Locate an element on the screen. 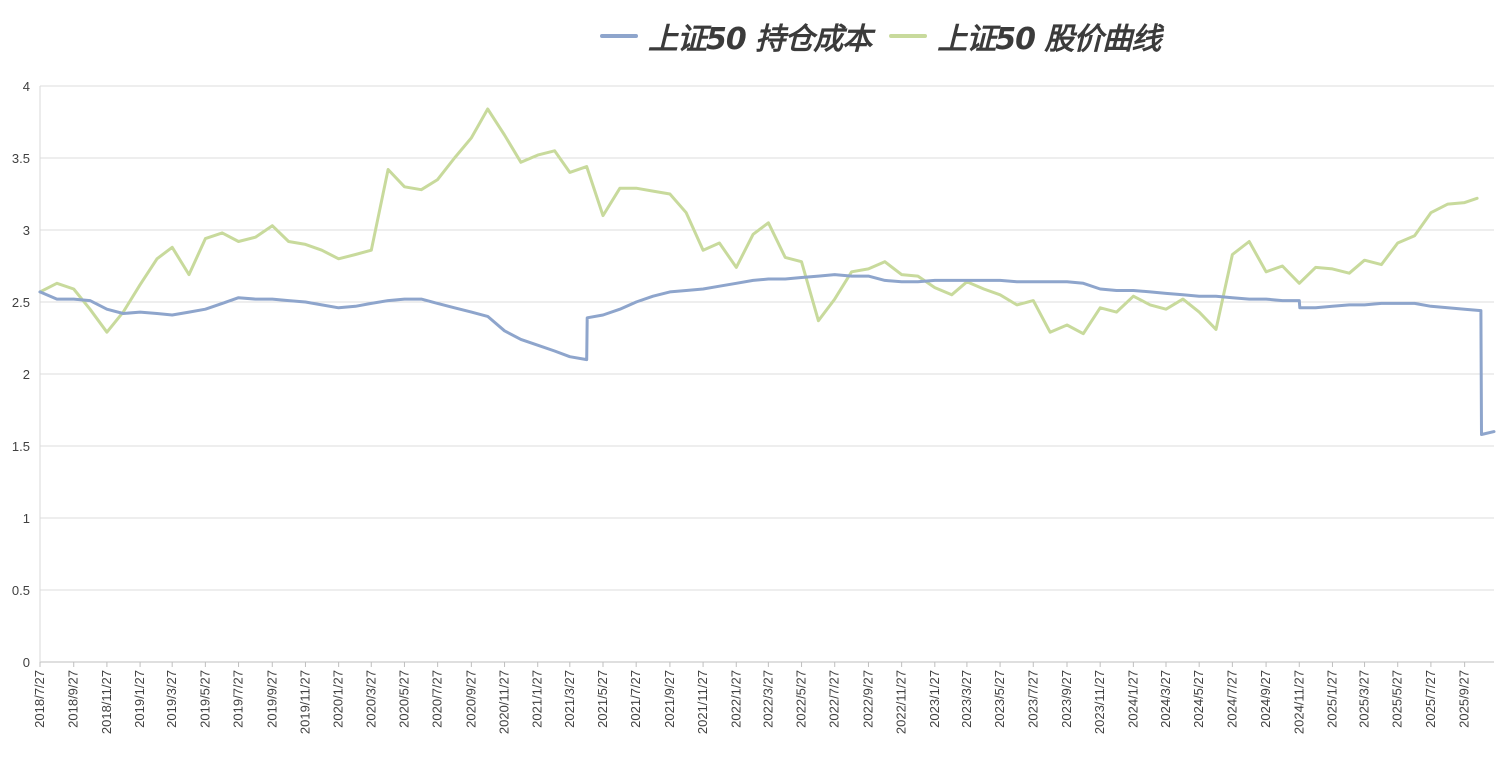  x-tick-label: 2025/1/27 is located at coordinates (1331, 699).